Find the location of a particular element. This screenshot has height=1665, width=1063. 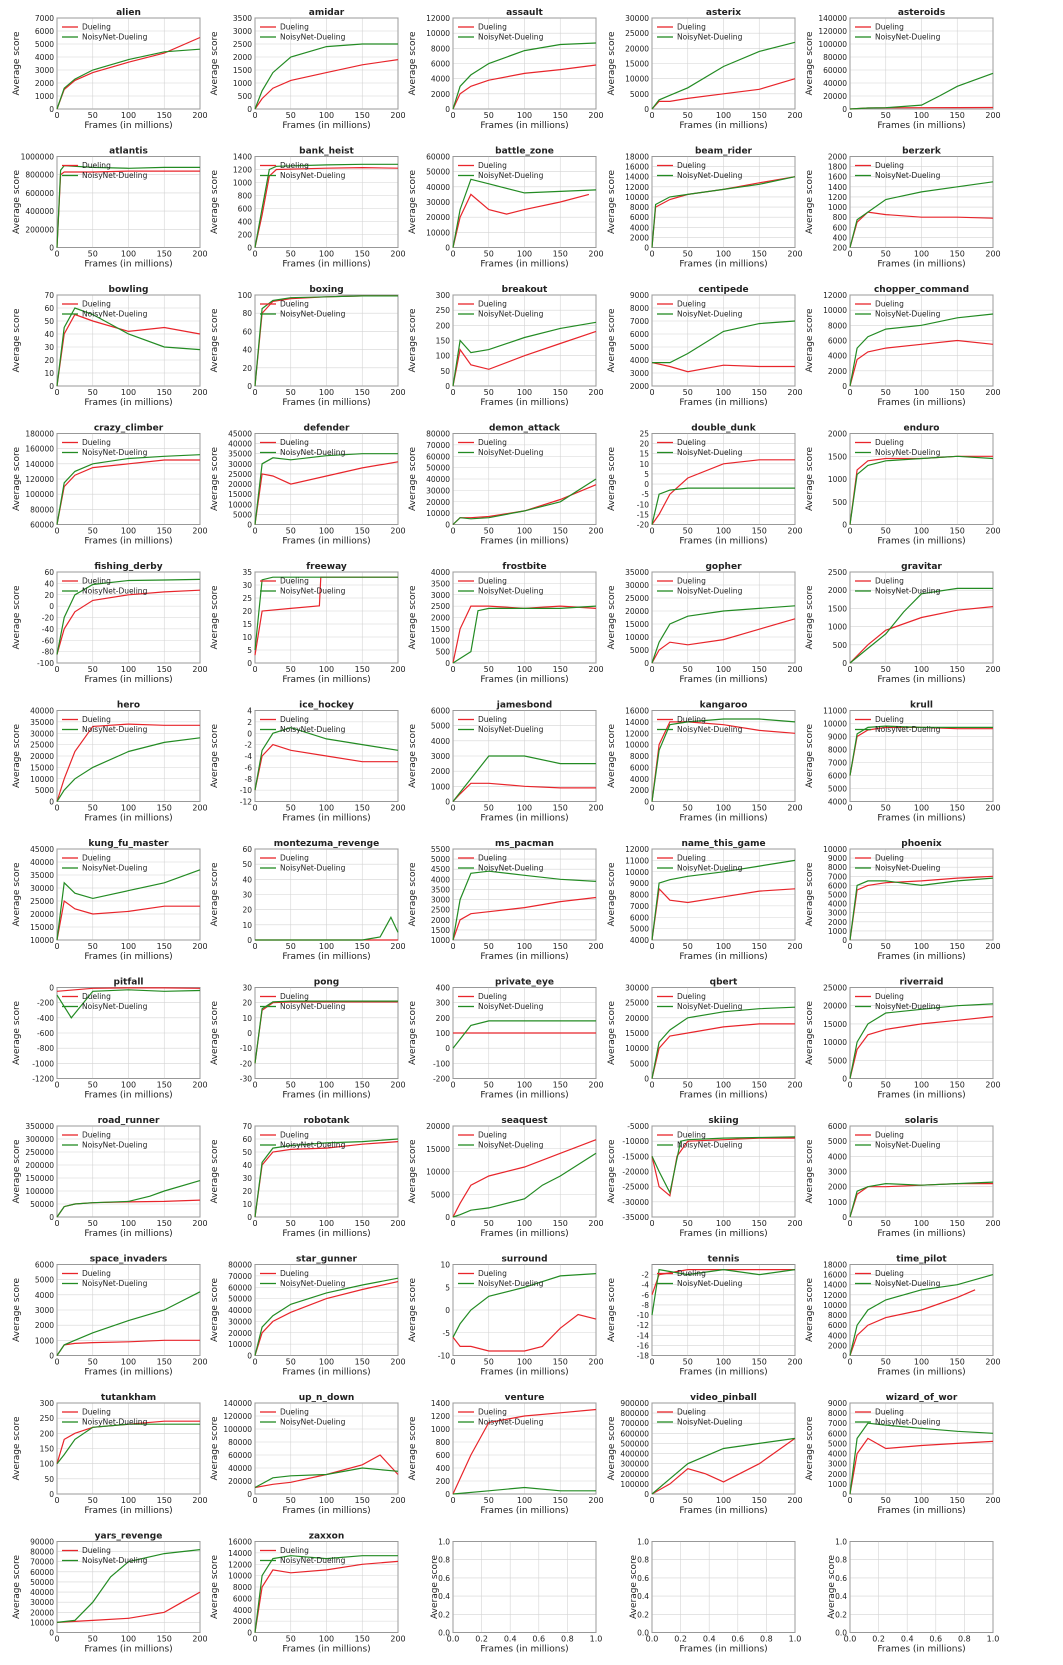

y-tick-label: 8000 is located at coordinates (837, 867).